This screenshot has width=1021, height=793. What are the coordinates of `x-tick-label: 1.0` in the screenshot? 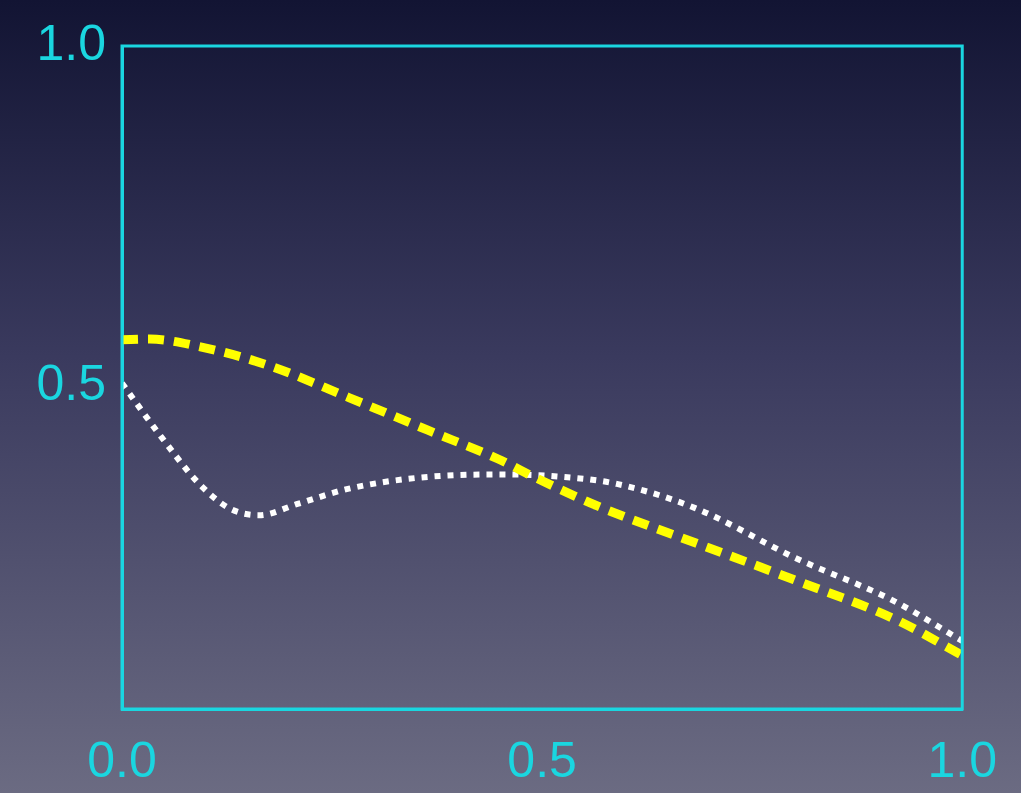 It's located at (962, 759).